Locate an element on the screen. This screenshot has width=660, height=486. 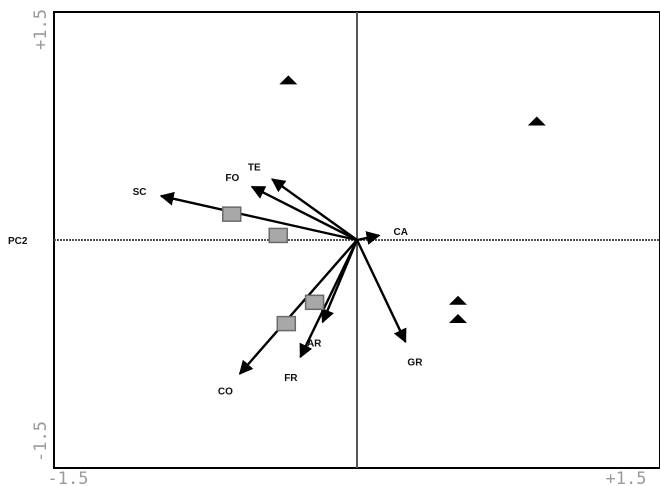
vector-label-sc: SC is located at coordinates (140, 192).